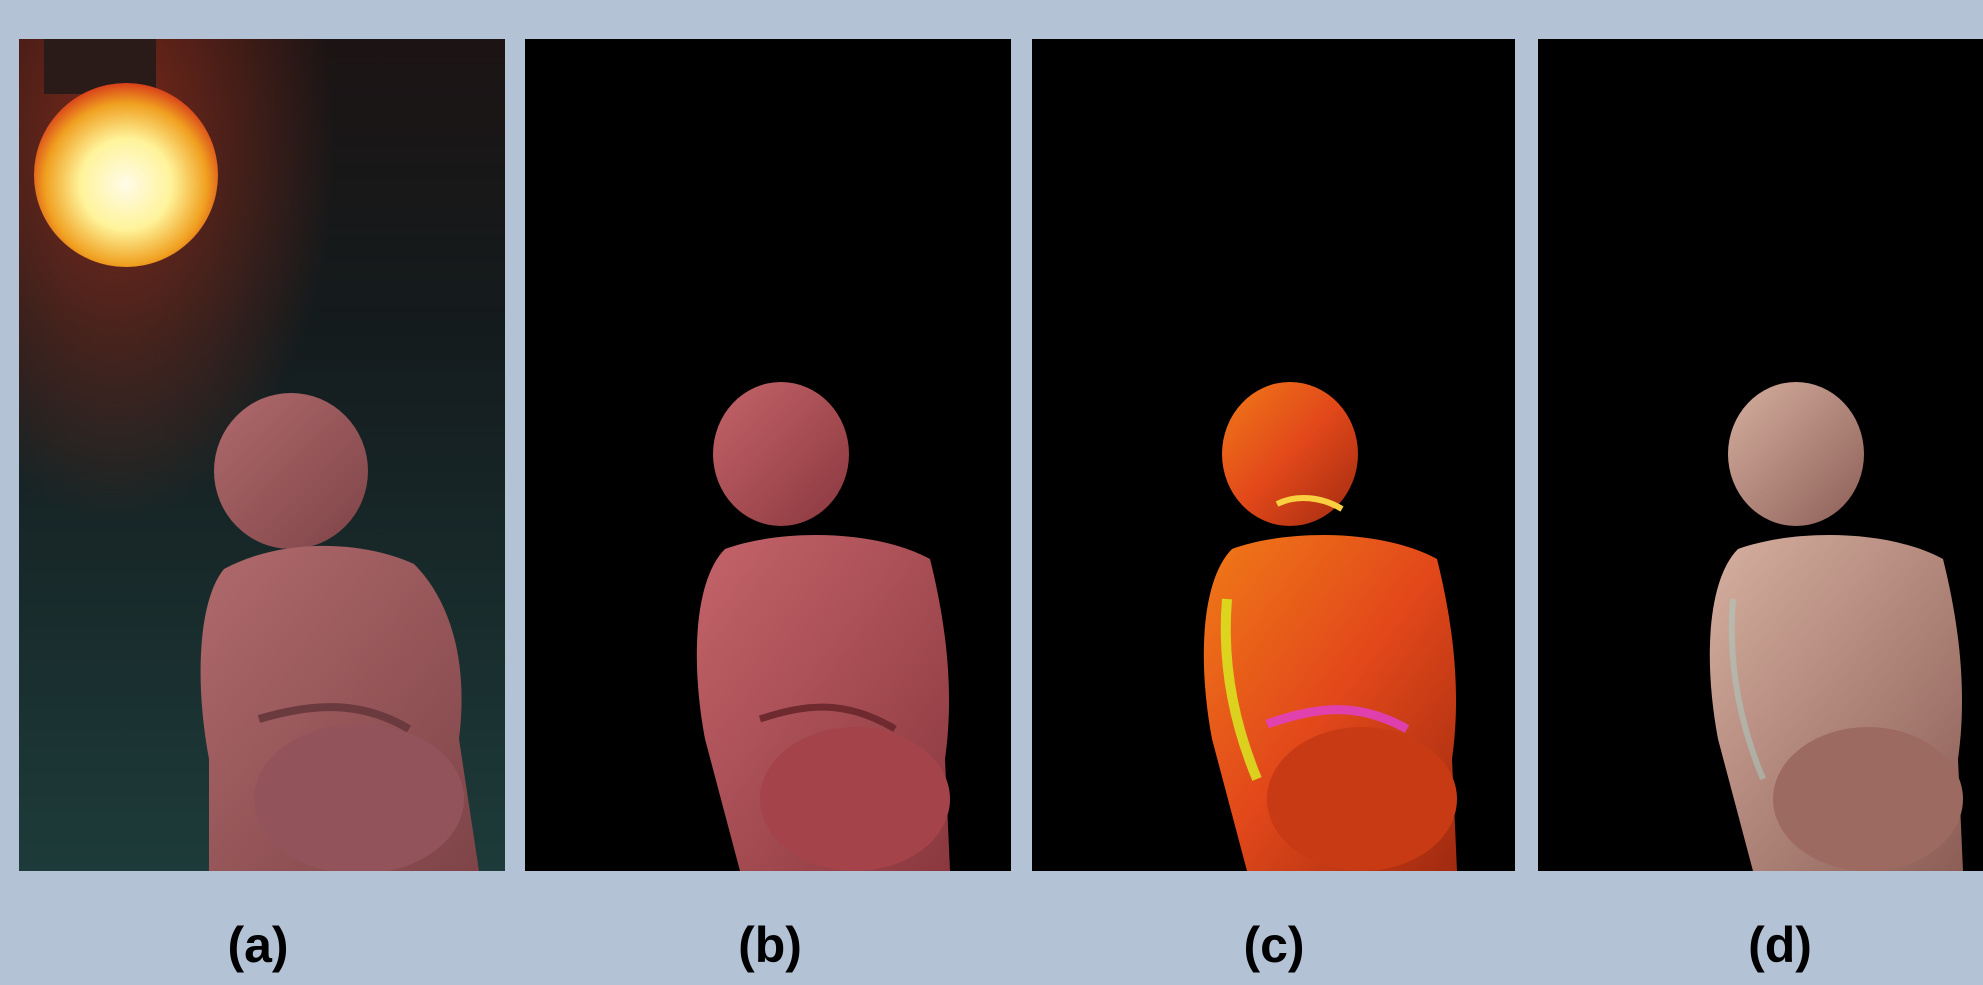 The height and width of the screenshot is (985, 1983). Describe the element at coordinates (823, 626) in the screenshot. I see `figurine-shading` at that location.